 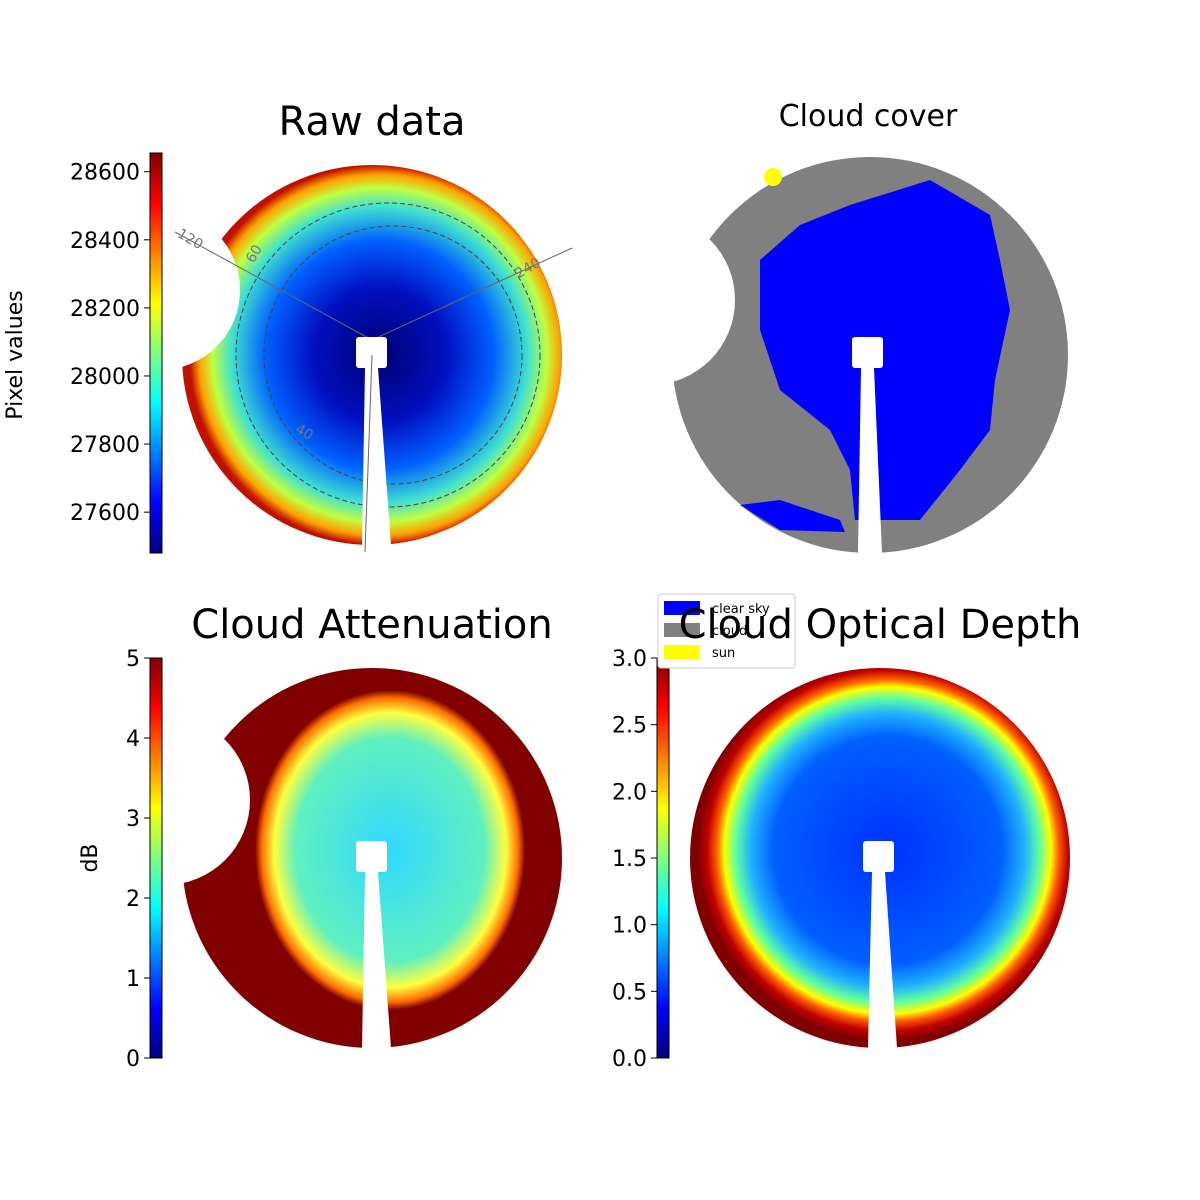 I want to click on cloud-image, so click(x=822, y=365).